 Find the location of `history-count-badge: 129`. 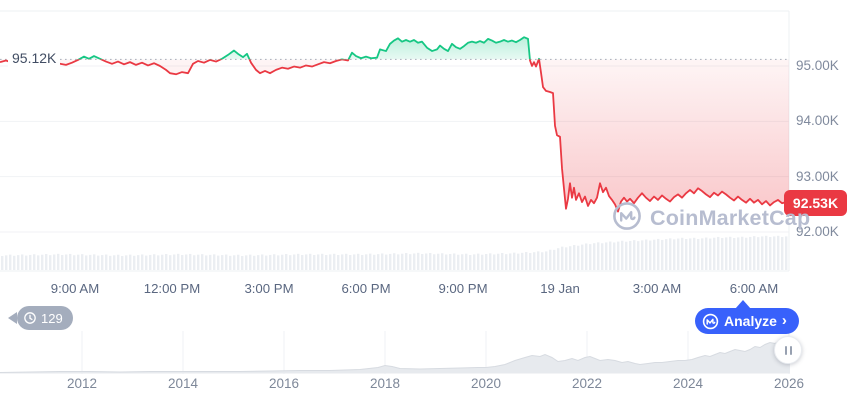

history-count-badge: 129 is located at coordinates (40, 318).